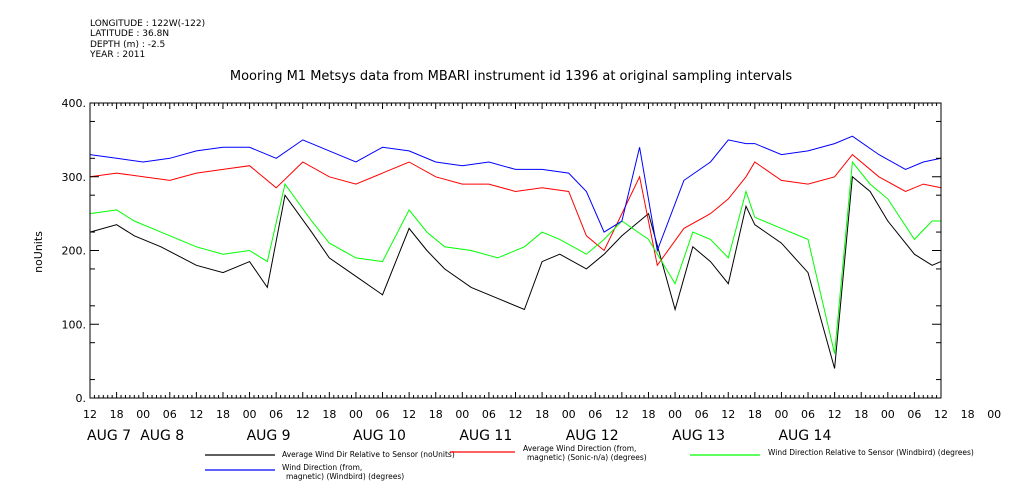 The height and width of the screenshot is (504, 1009). I want to click on latitude-line: LATITUDE : 36.8N, so click(130, 34).